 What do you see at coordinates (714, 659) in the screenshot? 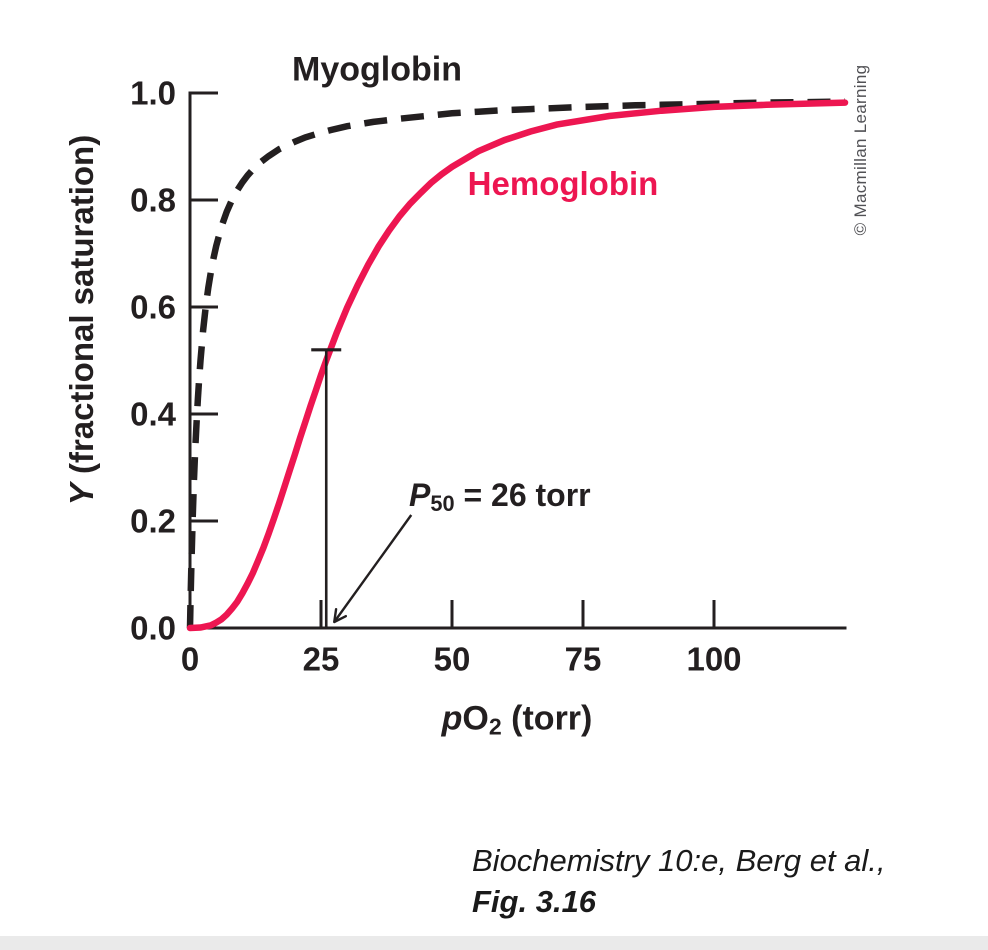
I see `x-tick-label: 100` at bounding box center [714, 659].